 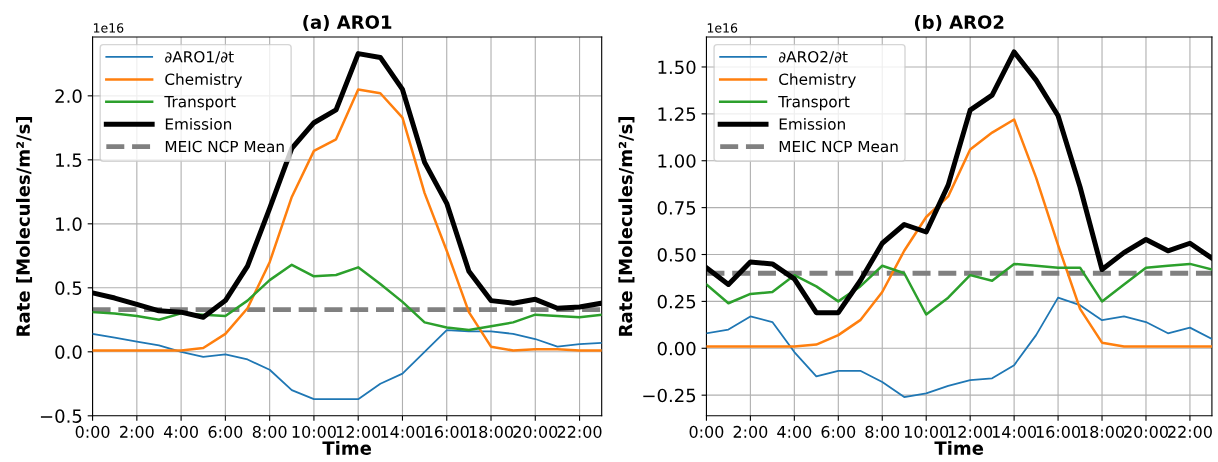 What do you see at coordinates (68, 96) in the screenshot?
I see `y-tick-label: 2.0` at bounding box center [68, 96].